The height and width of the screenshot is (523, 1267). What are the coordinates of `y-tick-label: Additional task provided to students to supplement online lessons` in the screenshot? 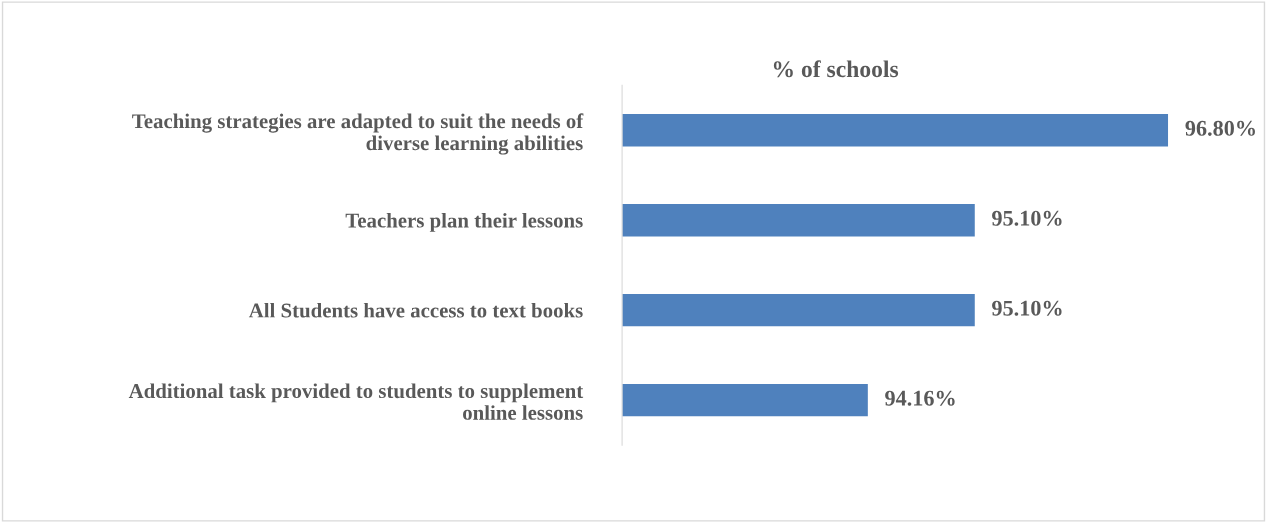 It's located at (356, 401).